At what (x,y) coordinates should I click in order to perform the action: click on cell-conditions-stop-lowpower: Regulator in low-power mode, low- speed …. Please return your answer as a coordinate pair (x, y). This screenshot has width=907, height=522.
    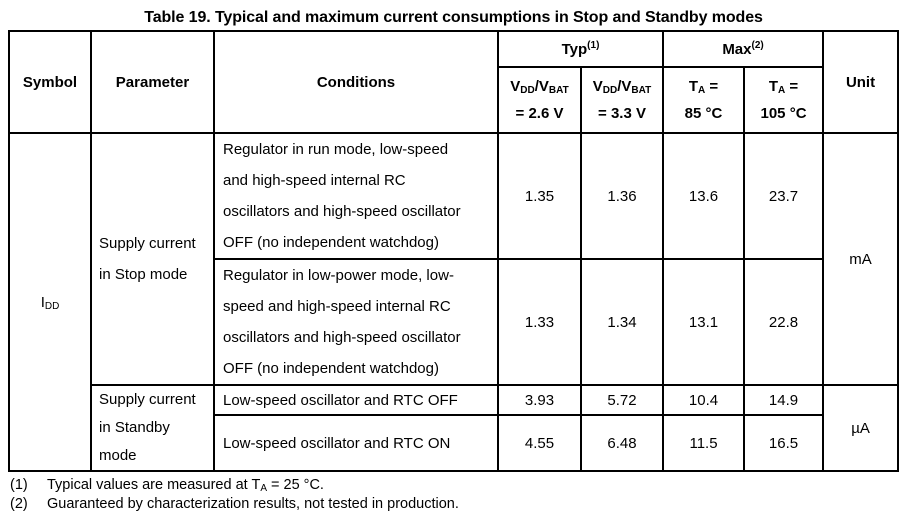
    Looking at the image, I should click on (356, 322).